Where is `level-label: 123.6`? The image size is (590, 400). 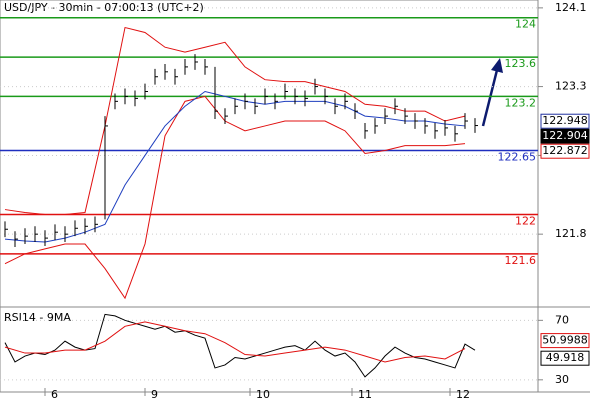
level-label: 123.6 is located at coordinates (521, 63).